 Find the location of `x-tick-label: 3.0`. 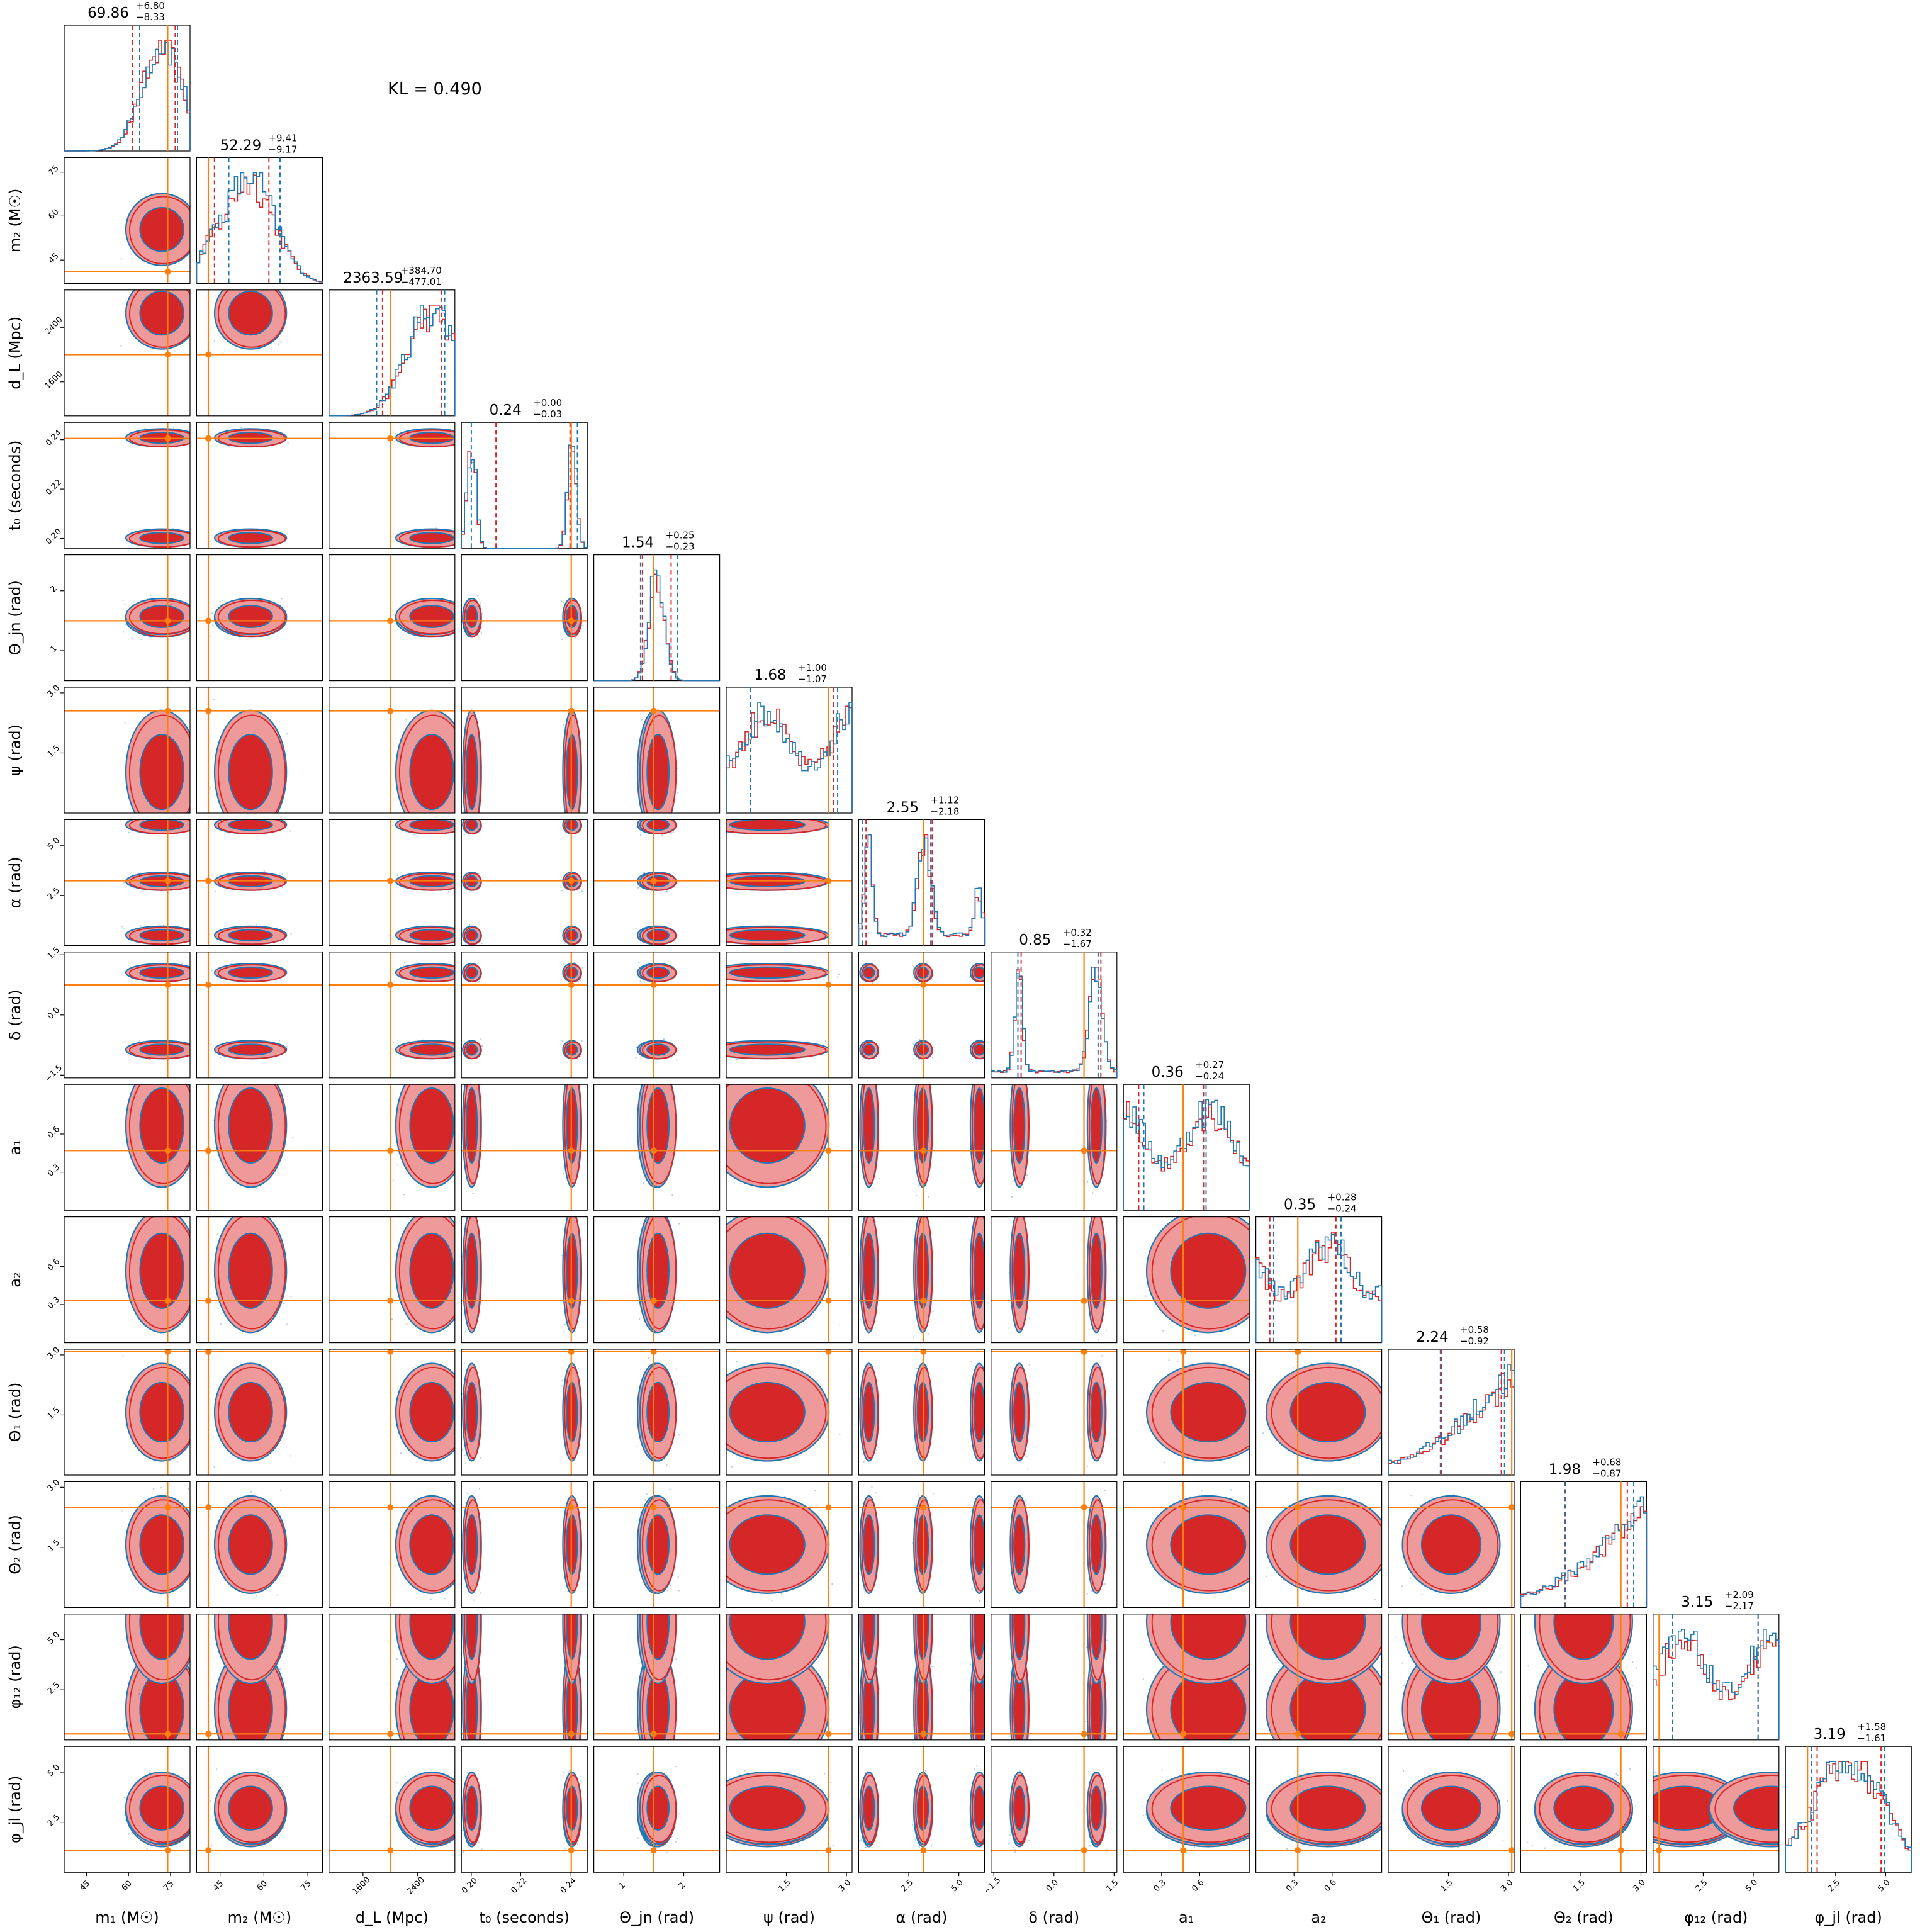

x-tick-label: 3.0 is located at coordinates (1507, 1886).